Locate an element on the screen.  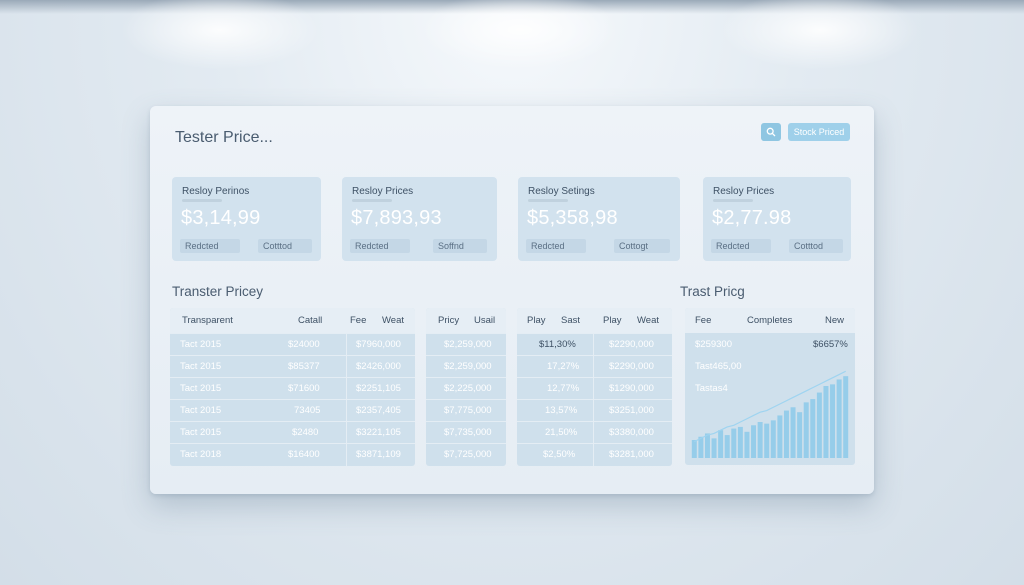
price-card: Resloy Prices $7,893,93 Redcted Soffnd is located at coordinates (419, 219).